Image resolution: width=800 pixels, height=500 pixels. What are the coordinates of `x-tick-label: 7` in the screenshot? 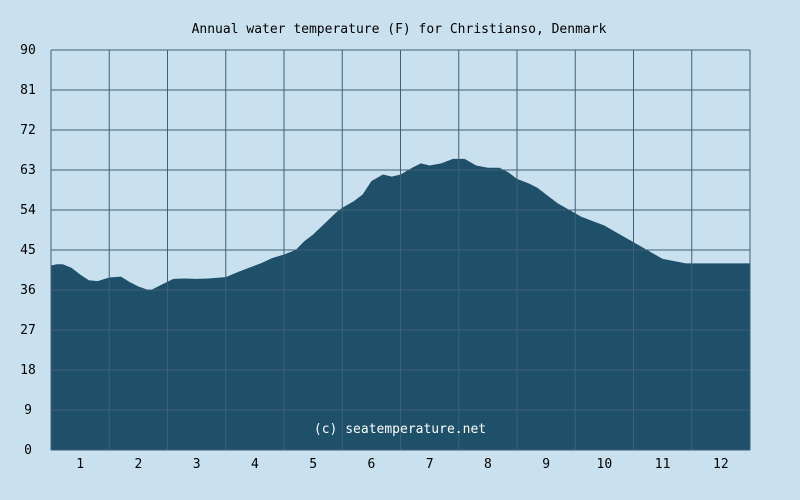 It's located at (430, 464).